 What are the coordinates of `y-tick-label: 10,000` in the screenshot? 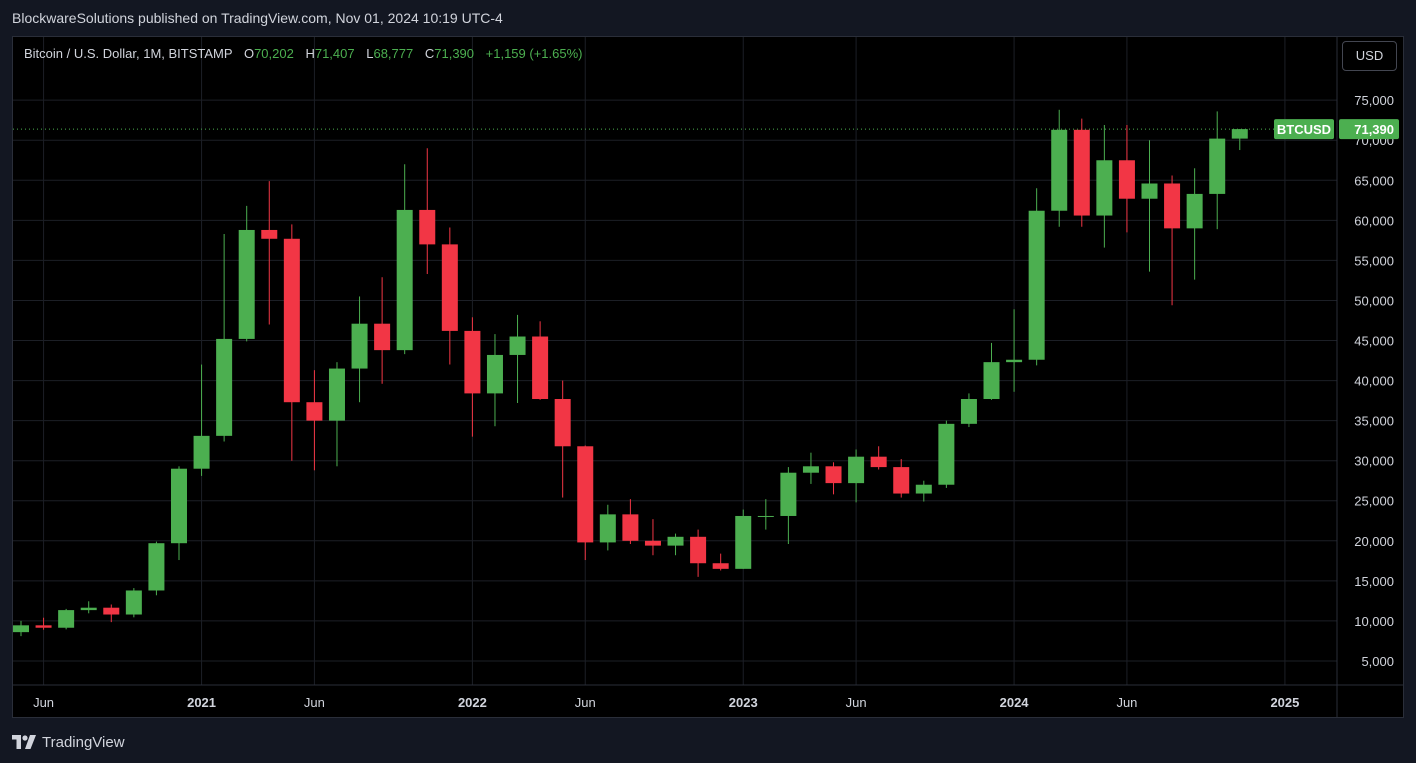 It's located at (1374, 621).